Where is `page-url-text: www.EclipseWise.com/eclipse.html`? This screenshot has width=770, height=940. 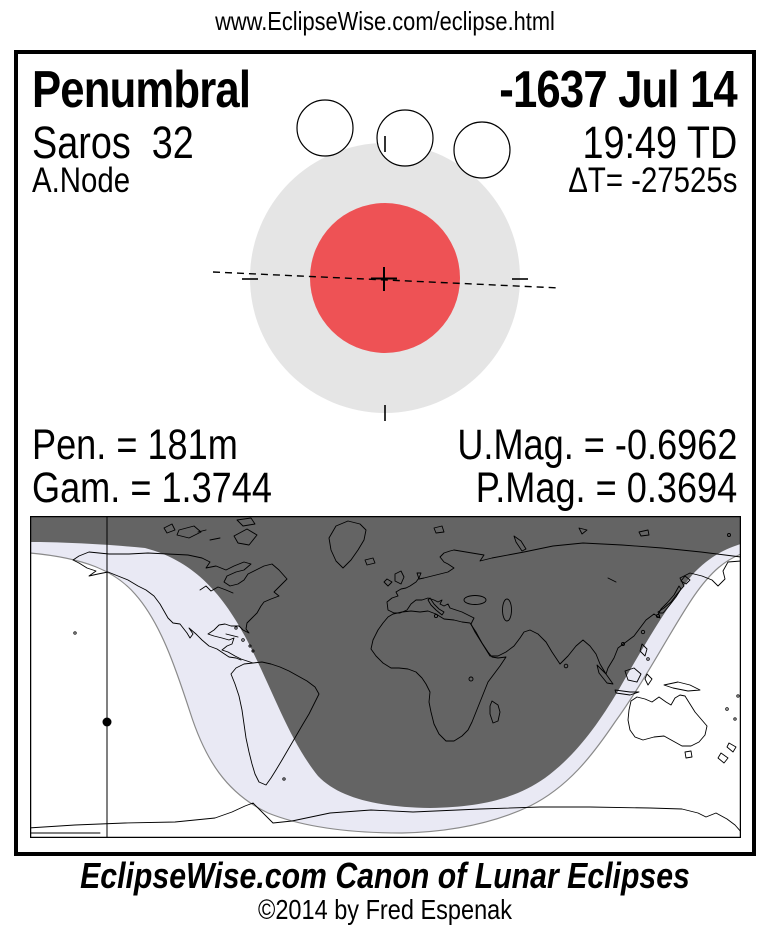
page-url-text: www.EclipseWise.com/eclipse.html is located at coordinates (385, 21).